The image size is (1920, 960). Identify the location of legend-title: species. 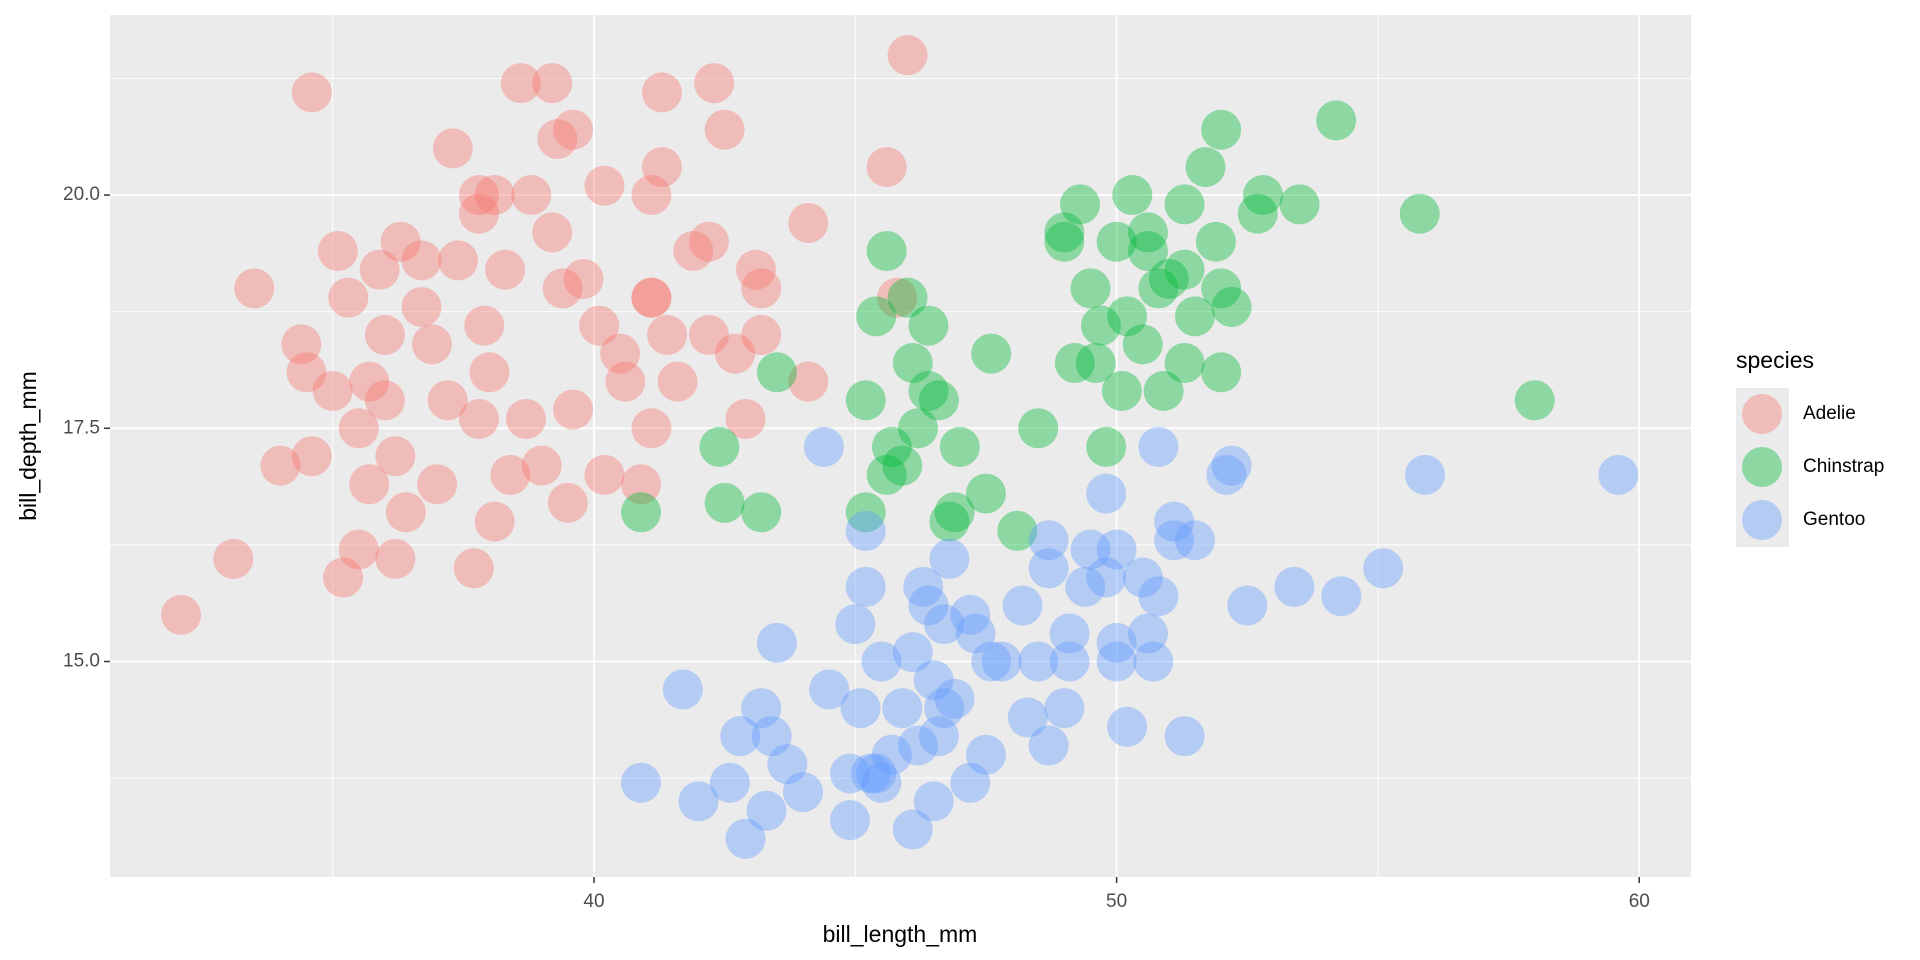
(1775, 360).